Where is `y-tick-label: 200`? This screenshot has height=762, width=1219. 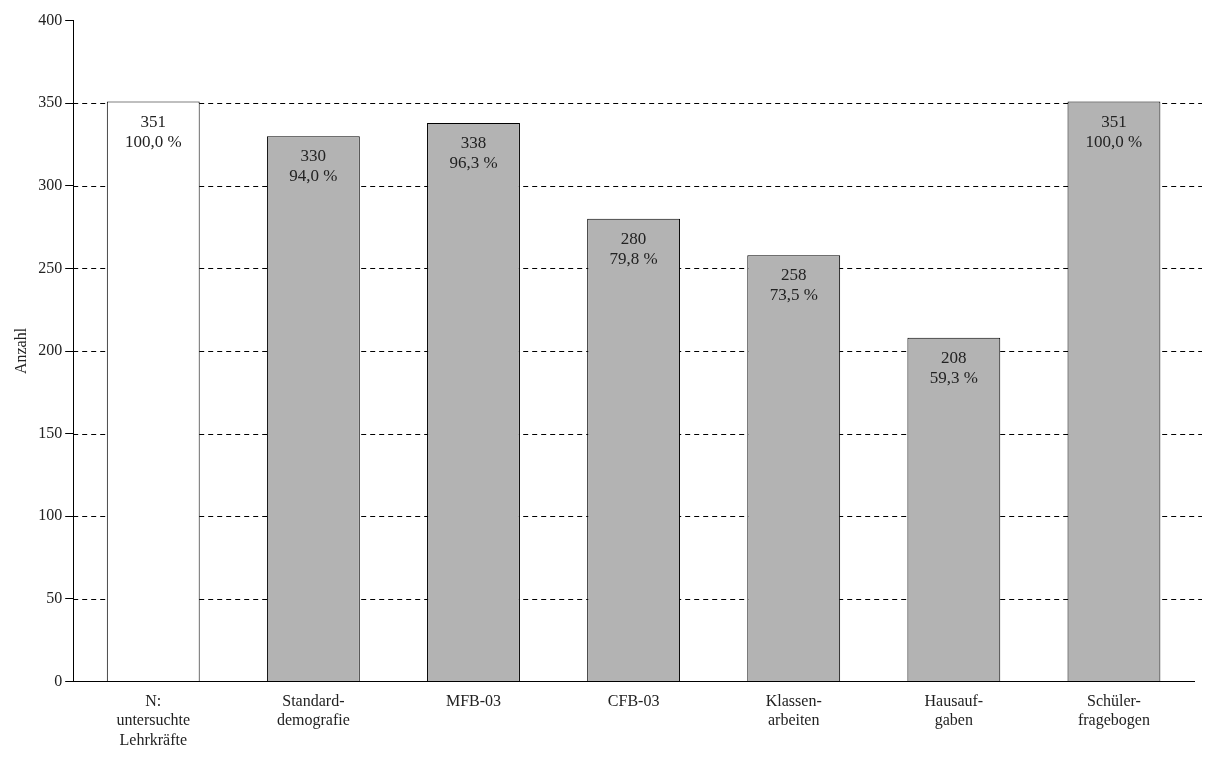 y-tick-label: 200 is located at coordinates (50, 350).